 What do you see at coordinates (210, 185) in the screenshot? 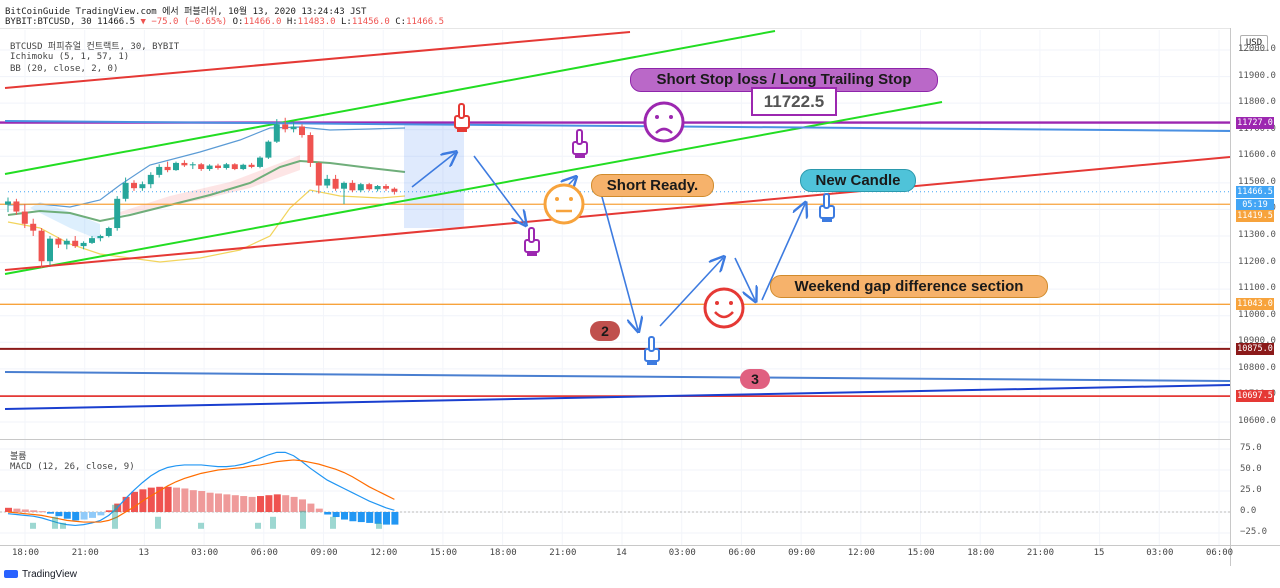
I see `ichimoku-cloud` at bounding box center [210, 185].